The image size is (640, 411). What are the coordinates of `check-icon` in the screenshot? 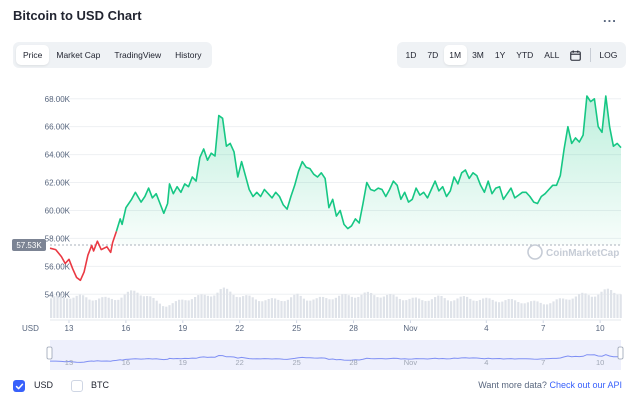 It's located at (19, 386).